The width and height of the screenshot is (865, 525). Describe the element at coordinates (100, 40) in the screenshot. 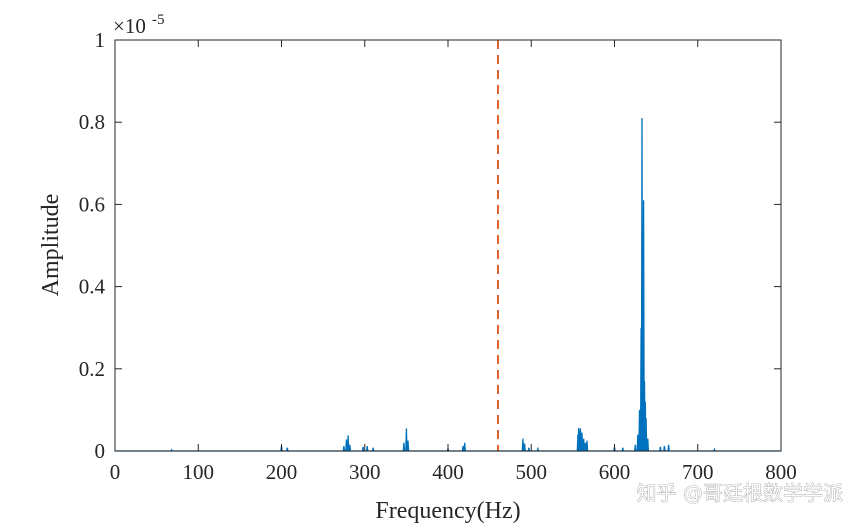

I see `y-tick-label: 1` at that location.